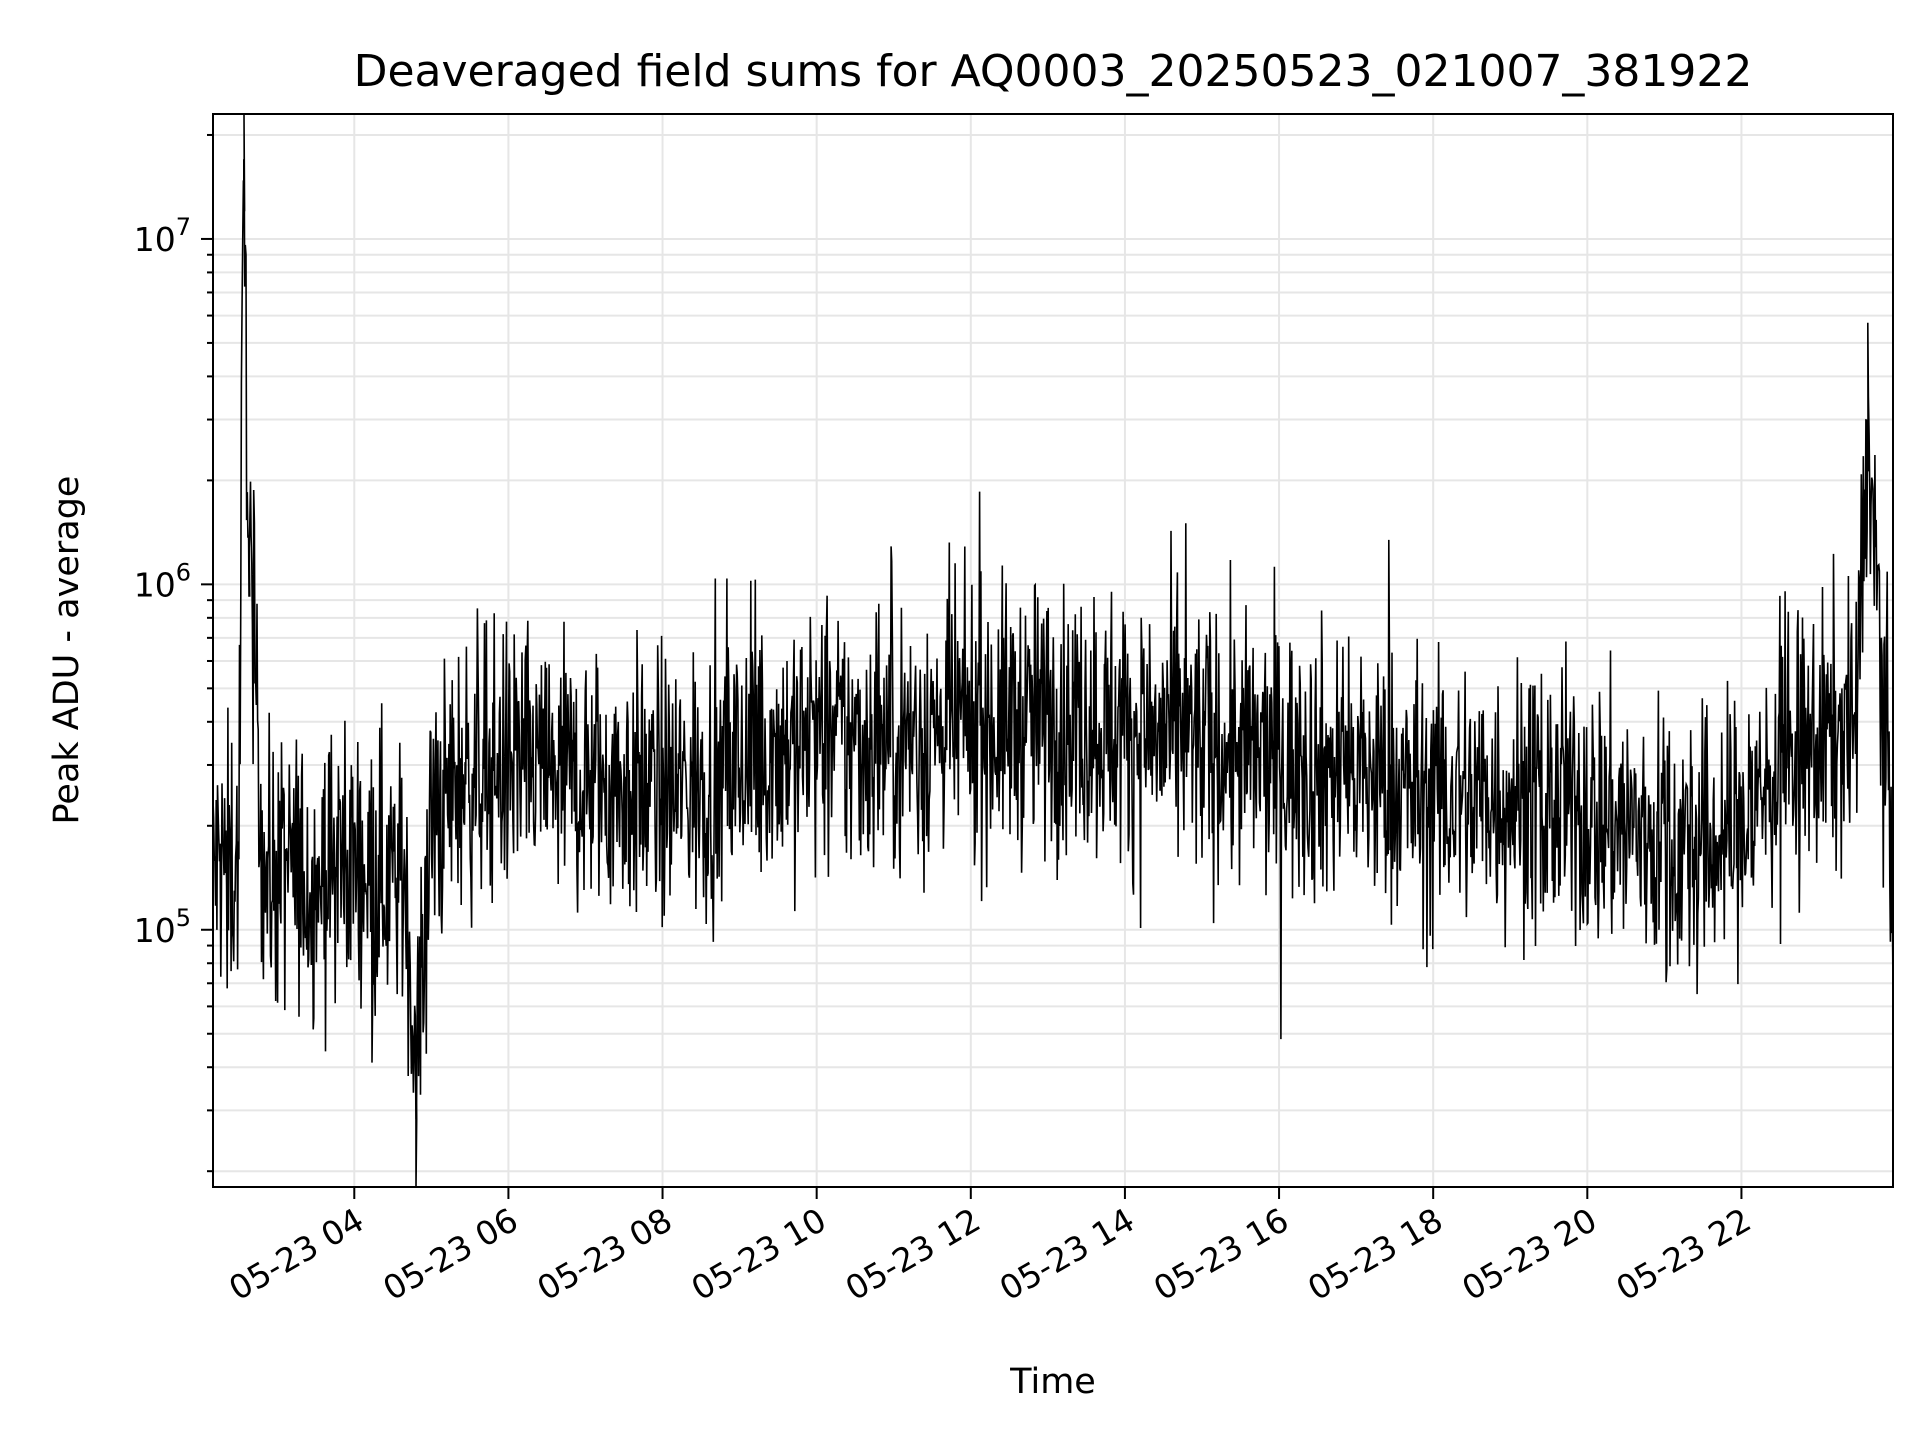 The height and width of the screenshot is (1440, 1920). Describe the element at coordinates (67, 650) in the screenshot. I see `y-axis-label: Peak ADU - average` at that location.